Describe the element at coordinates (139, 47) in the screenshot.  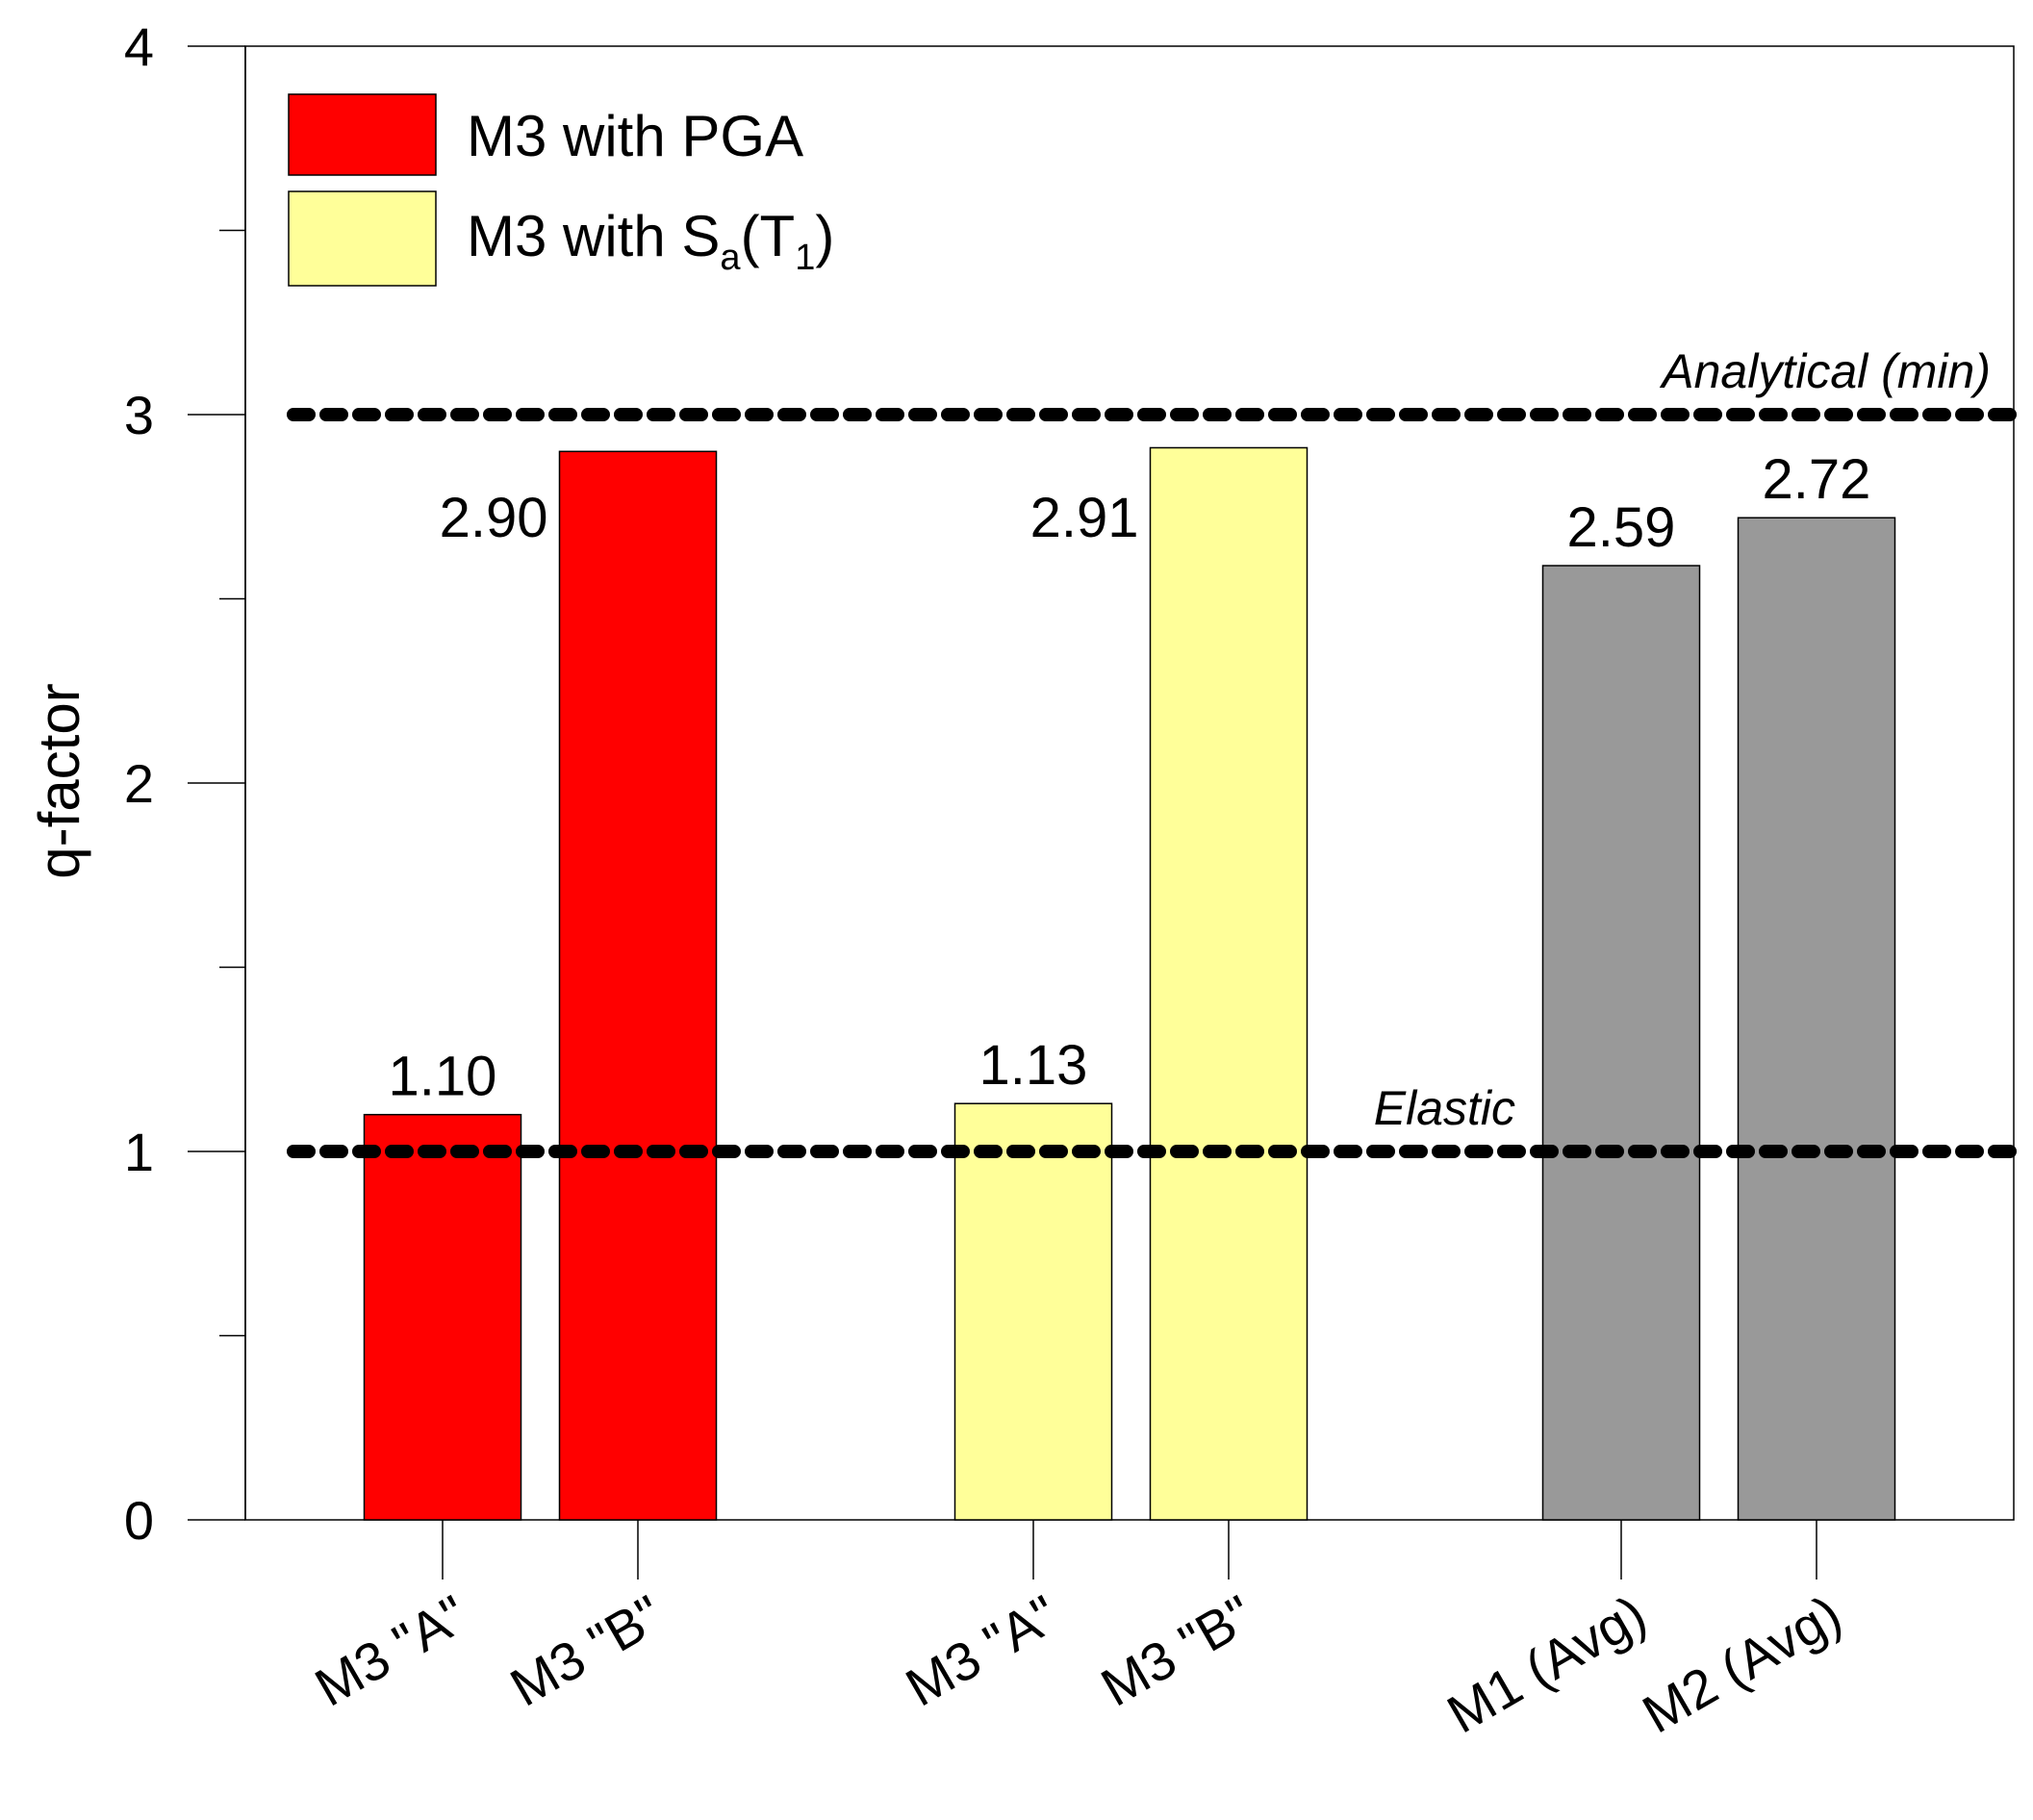
I see `y-tick-label: 4` at that location.